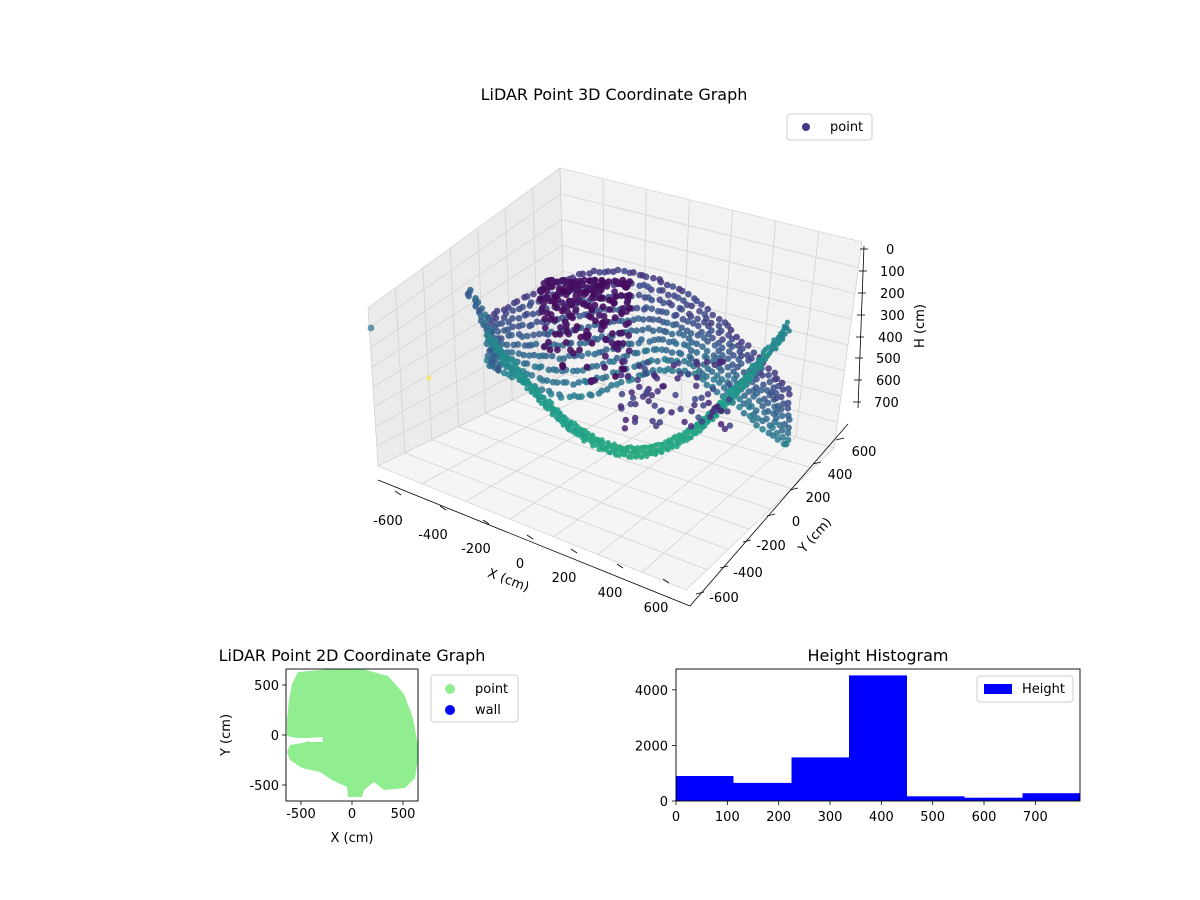 The image size is (1200, 900). What do you see at coordinates (747, 541) in the screenshot?
I see `plot3d-ytick` at bounding box center [747, 541].